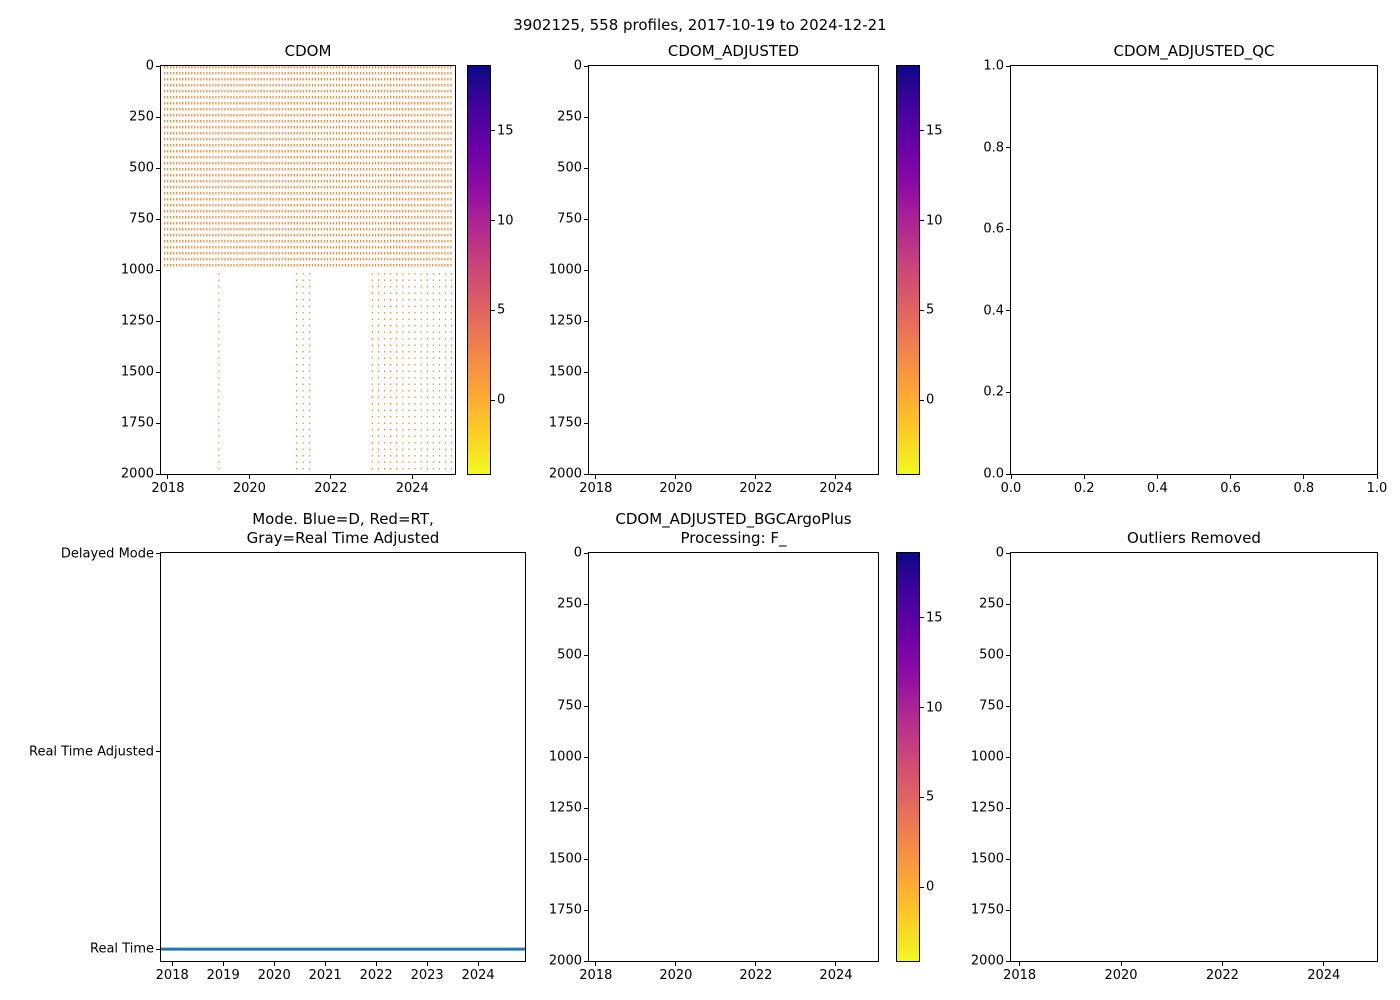 The height and width of the screenshot is (1000, 1400). I want to click on x-tick-label: 2021, so click(325, 975).